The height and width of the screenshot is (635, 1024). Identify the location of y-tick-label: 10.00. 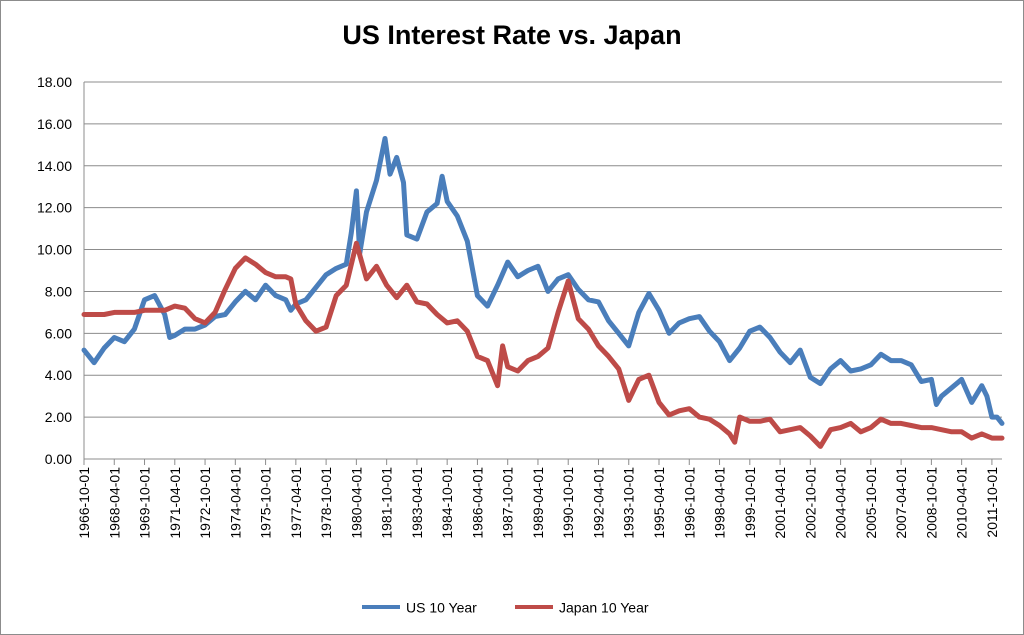
(54, 250).